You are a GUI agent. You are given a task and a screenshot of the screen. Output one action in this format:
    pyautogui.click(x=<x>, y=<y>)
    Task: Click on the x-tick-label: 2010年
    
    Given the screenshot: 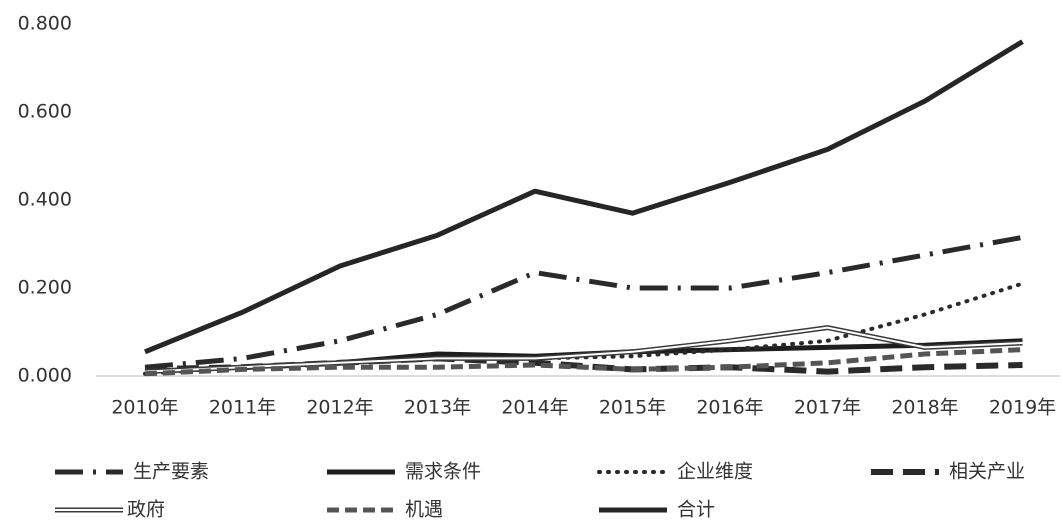 What is the action you would take?
    pyautogui.click(x=144, y=408)
    